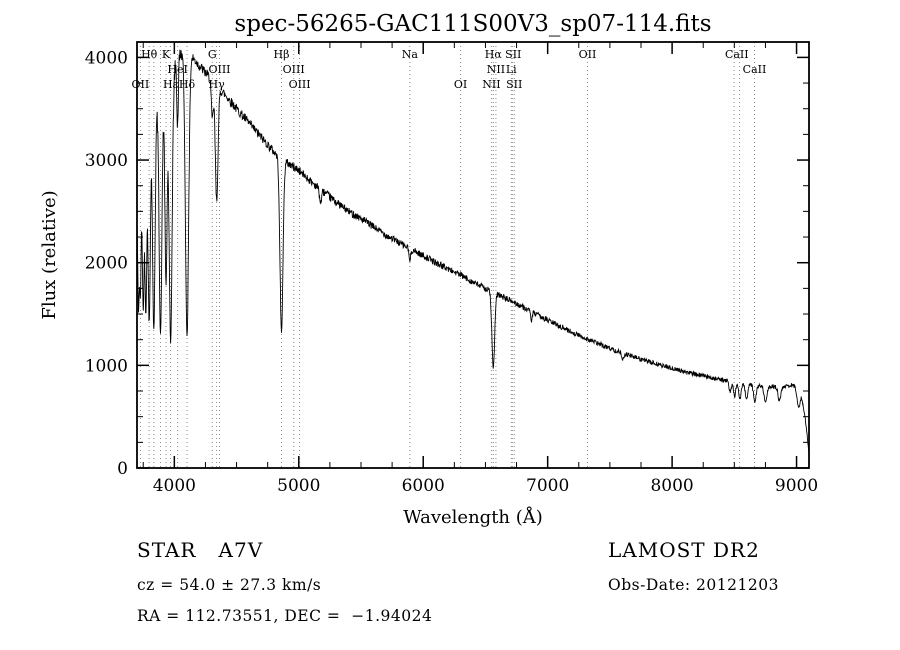 This screenshot has height=650, width=900. I want to click on x-tick-label: 6000, so click(423, 486).